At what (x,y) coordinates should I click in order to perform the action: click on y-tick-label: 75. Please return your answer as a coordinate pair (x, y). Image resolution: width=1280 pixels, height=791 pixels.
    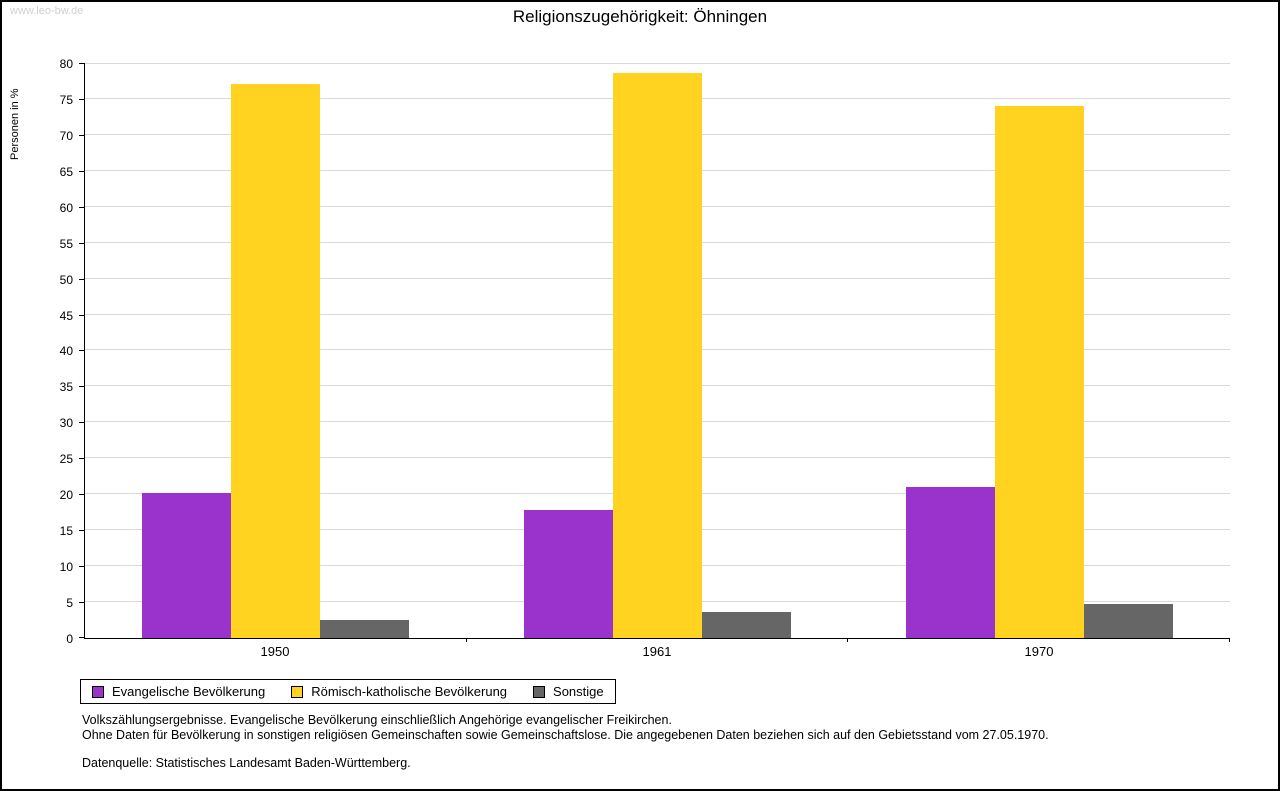
    Looking at the image, I should click on (66, 100).